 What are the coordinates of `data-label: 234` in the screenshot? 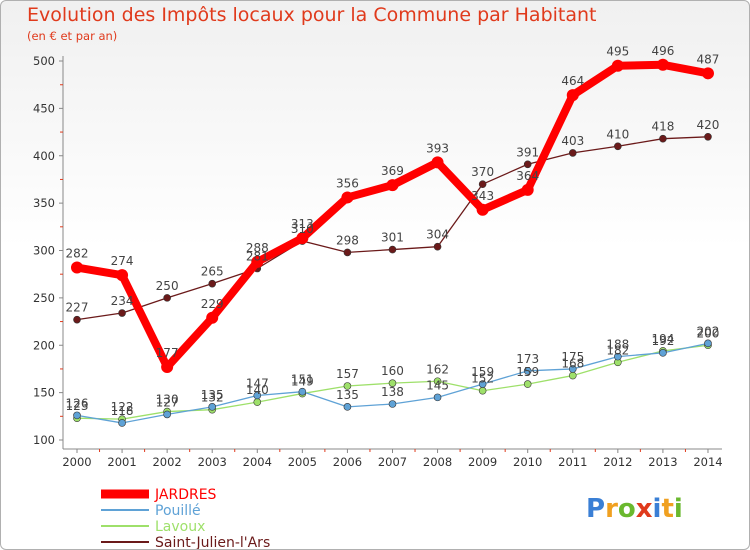 It's located at (122, 301).